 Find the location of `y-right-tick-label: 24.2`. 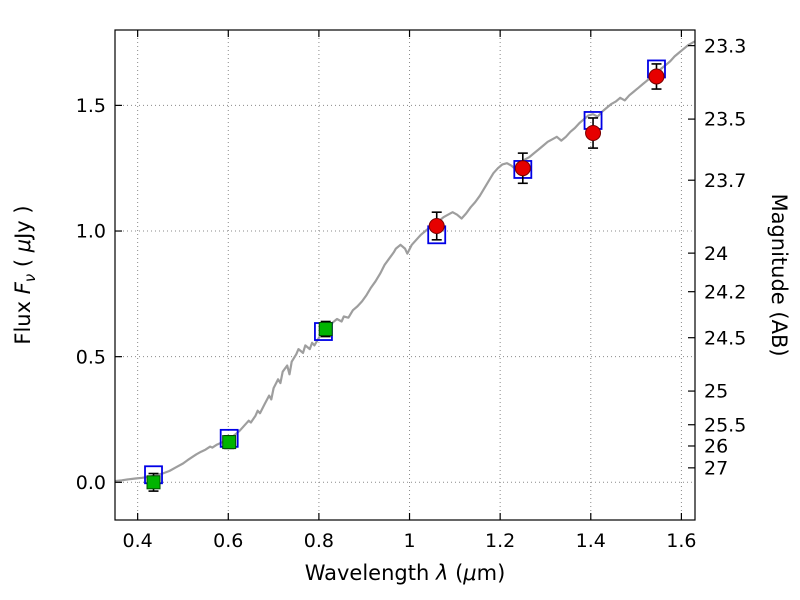

y-right-tick-label: 24.2 is located at coordinates (725, 292).